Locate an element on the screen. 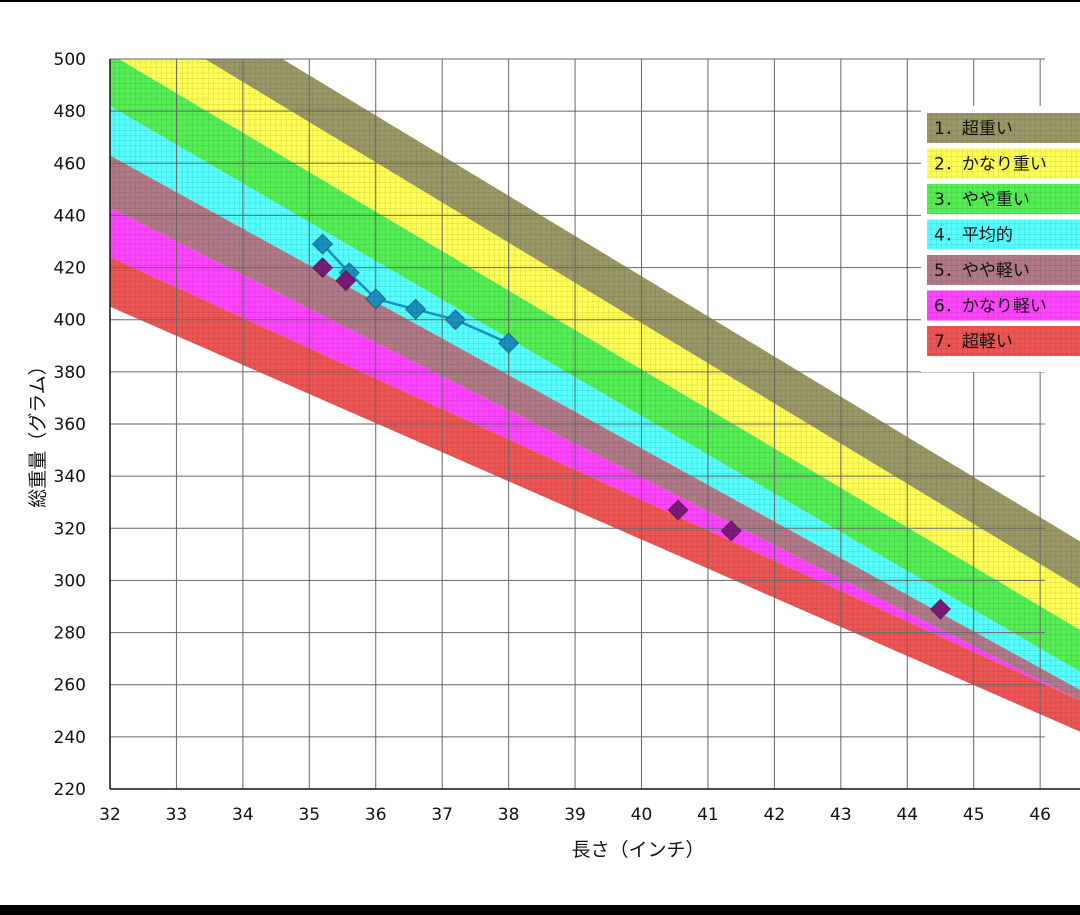 This screenshot has width=1080, height=915. x-tick-label: 44 is located at coordinates (907, 815).